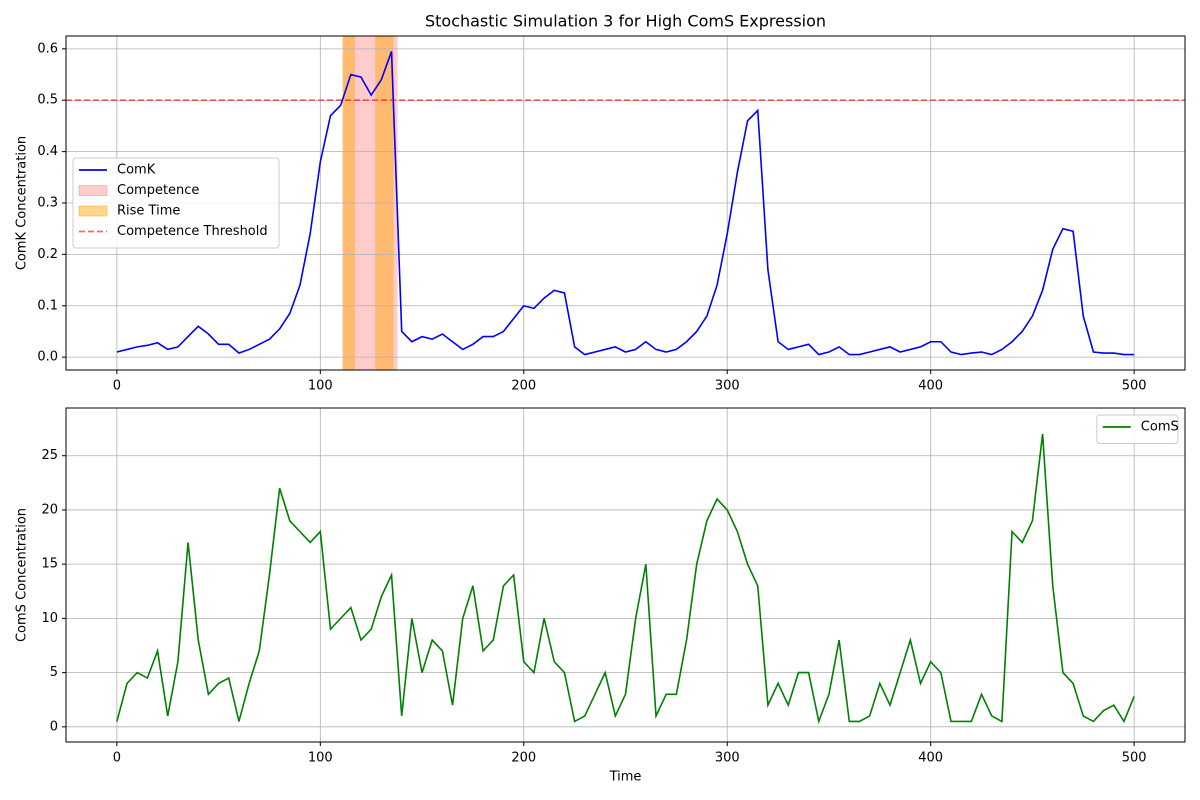 The height and width of the screenshot is (800, 1200). Describe the element at coordinates (54, 672) in the screenshot. I see `y-tick-label: 5` at that location.